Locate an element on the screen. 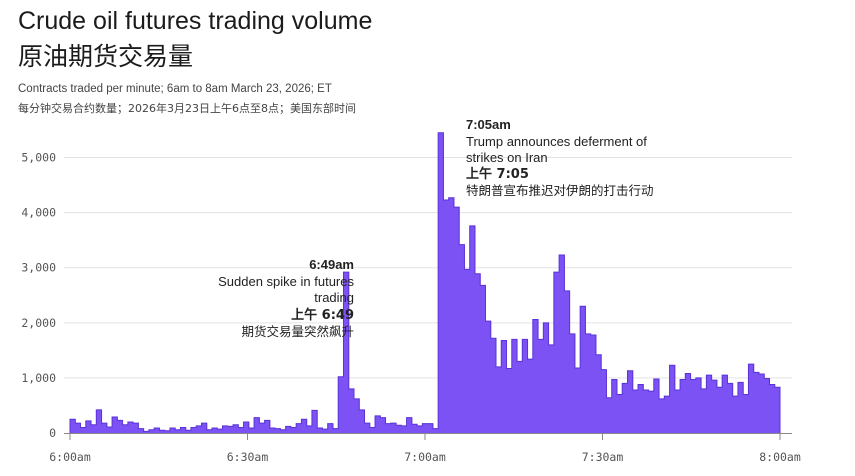  y-tick-label: 5,000 is located at coordinates (38, 158).